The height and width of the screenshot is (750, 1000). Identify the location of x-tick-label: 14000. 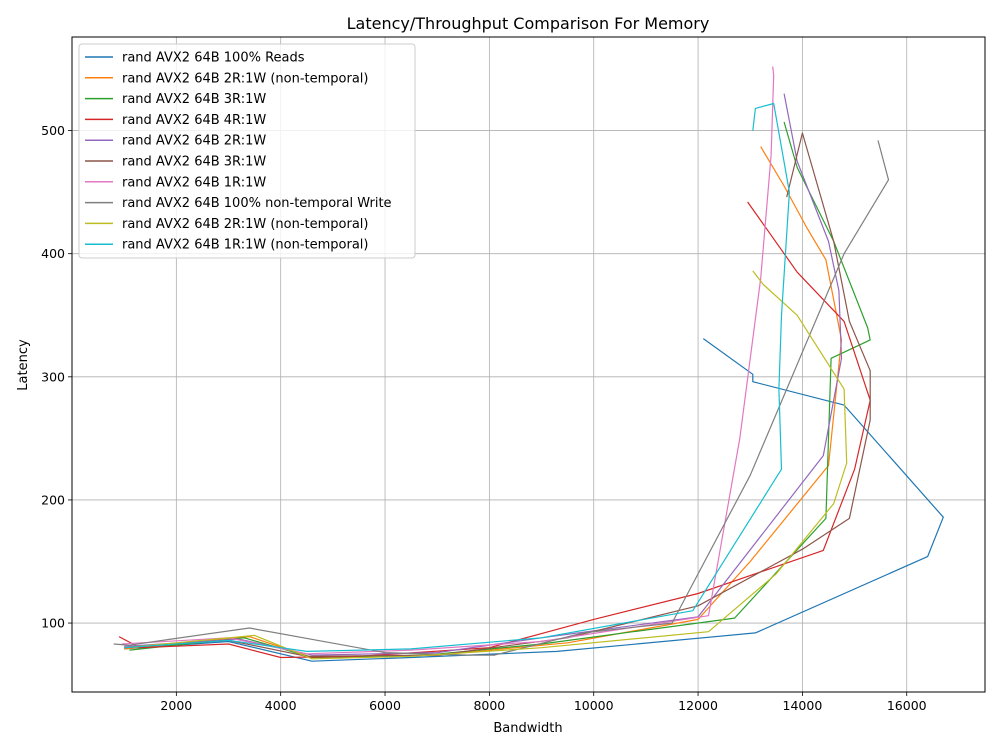
(803, 705).